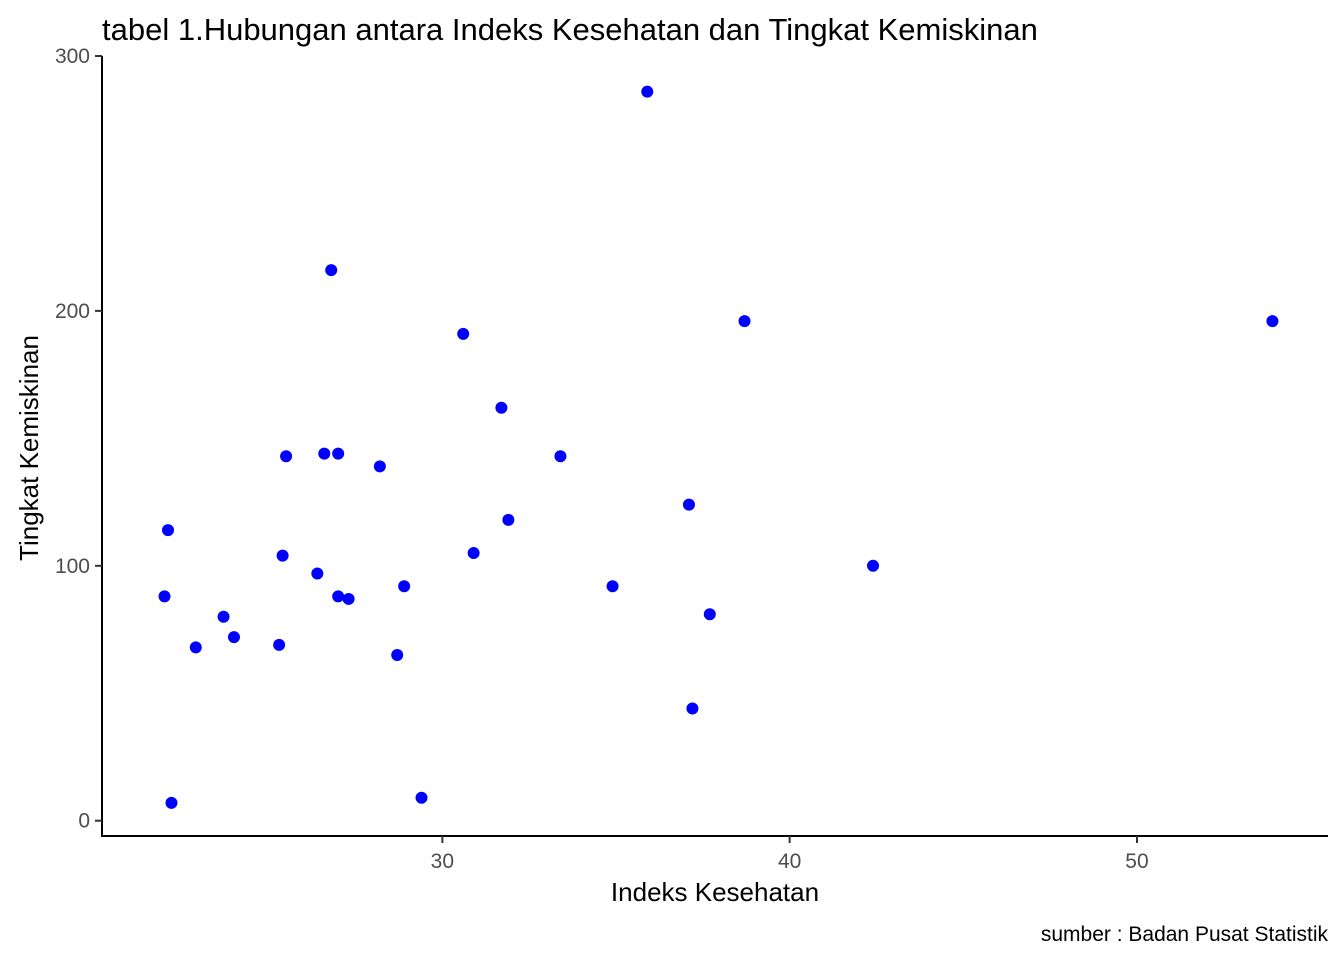 This screenshot has height=960, width=1344. I want to click on x-axis-ticks: 30 40 50, so click(790, 854).